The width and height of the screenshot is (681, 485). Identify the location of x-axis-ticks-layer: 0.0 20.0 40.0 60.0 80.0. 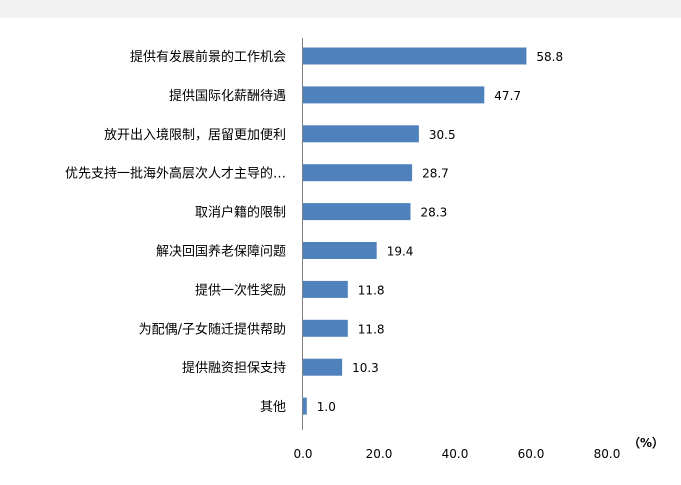
(456, 454).